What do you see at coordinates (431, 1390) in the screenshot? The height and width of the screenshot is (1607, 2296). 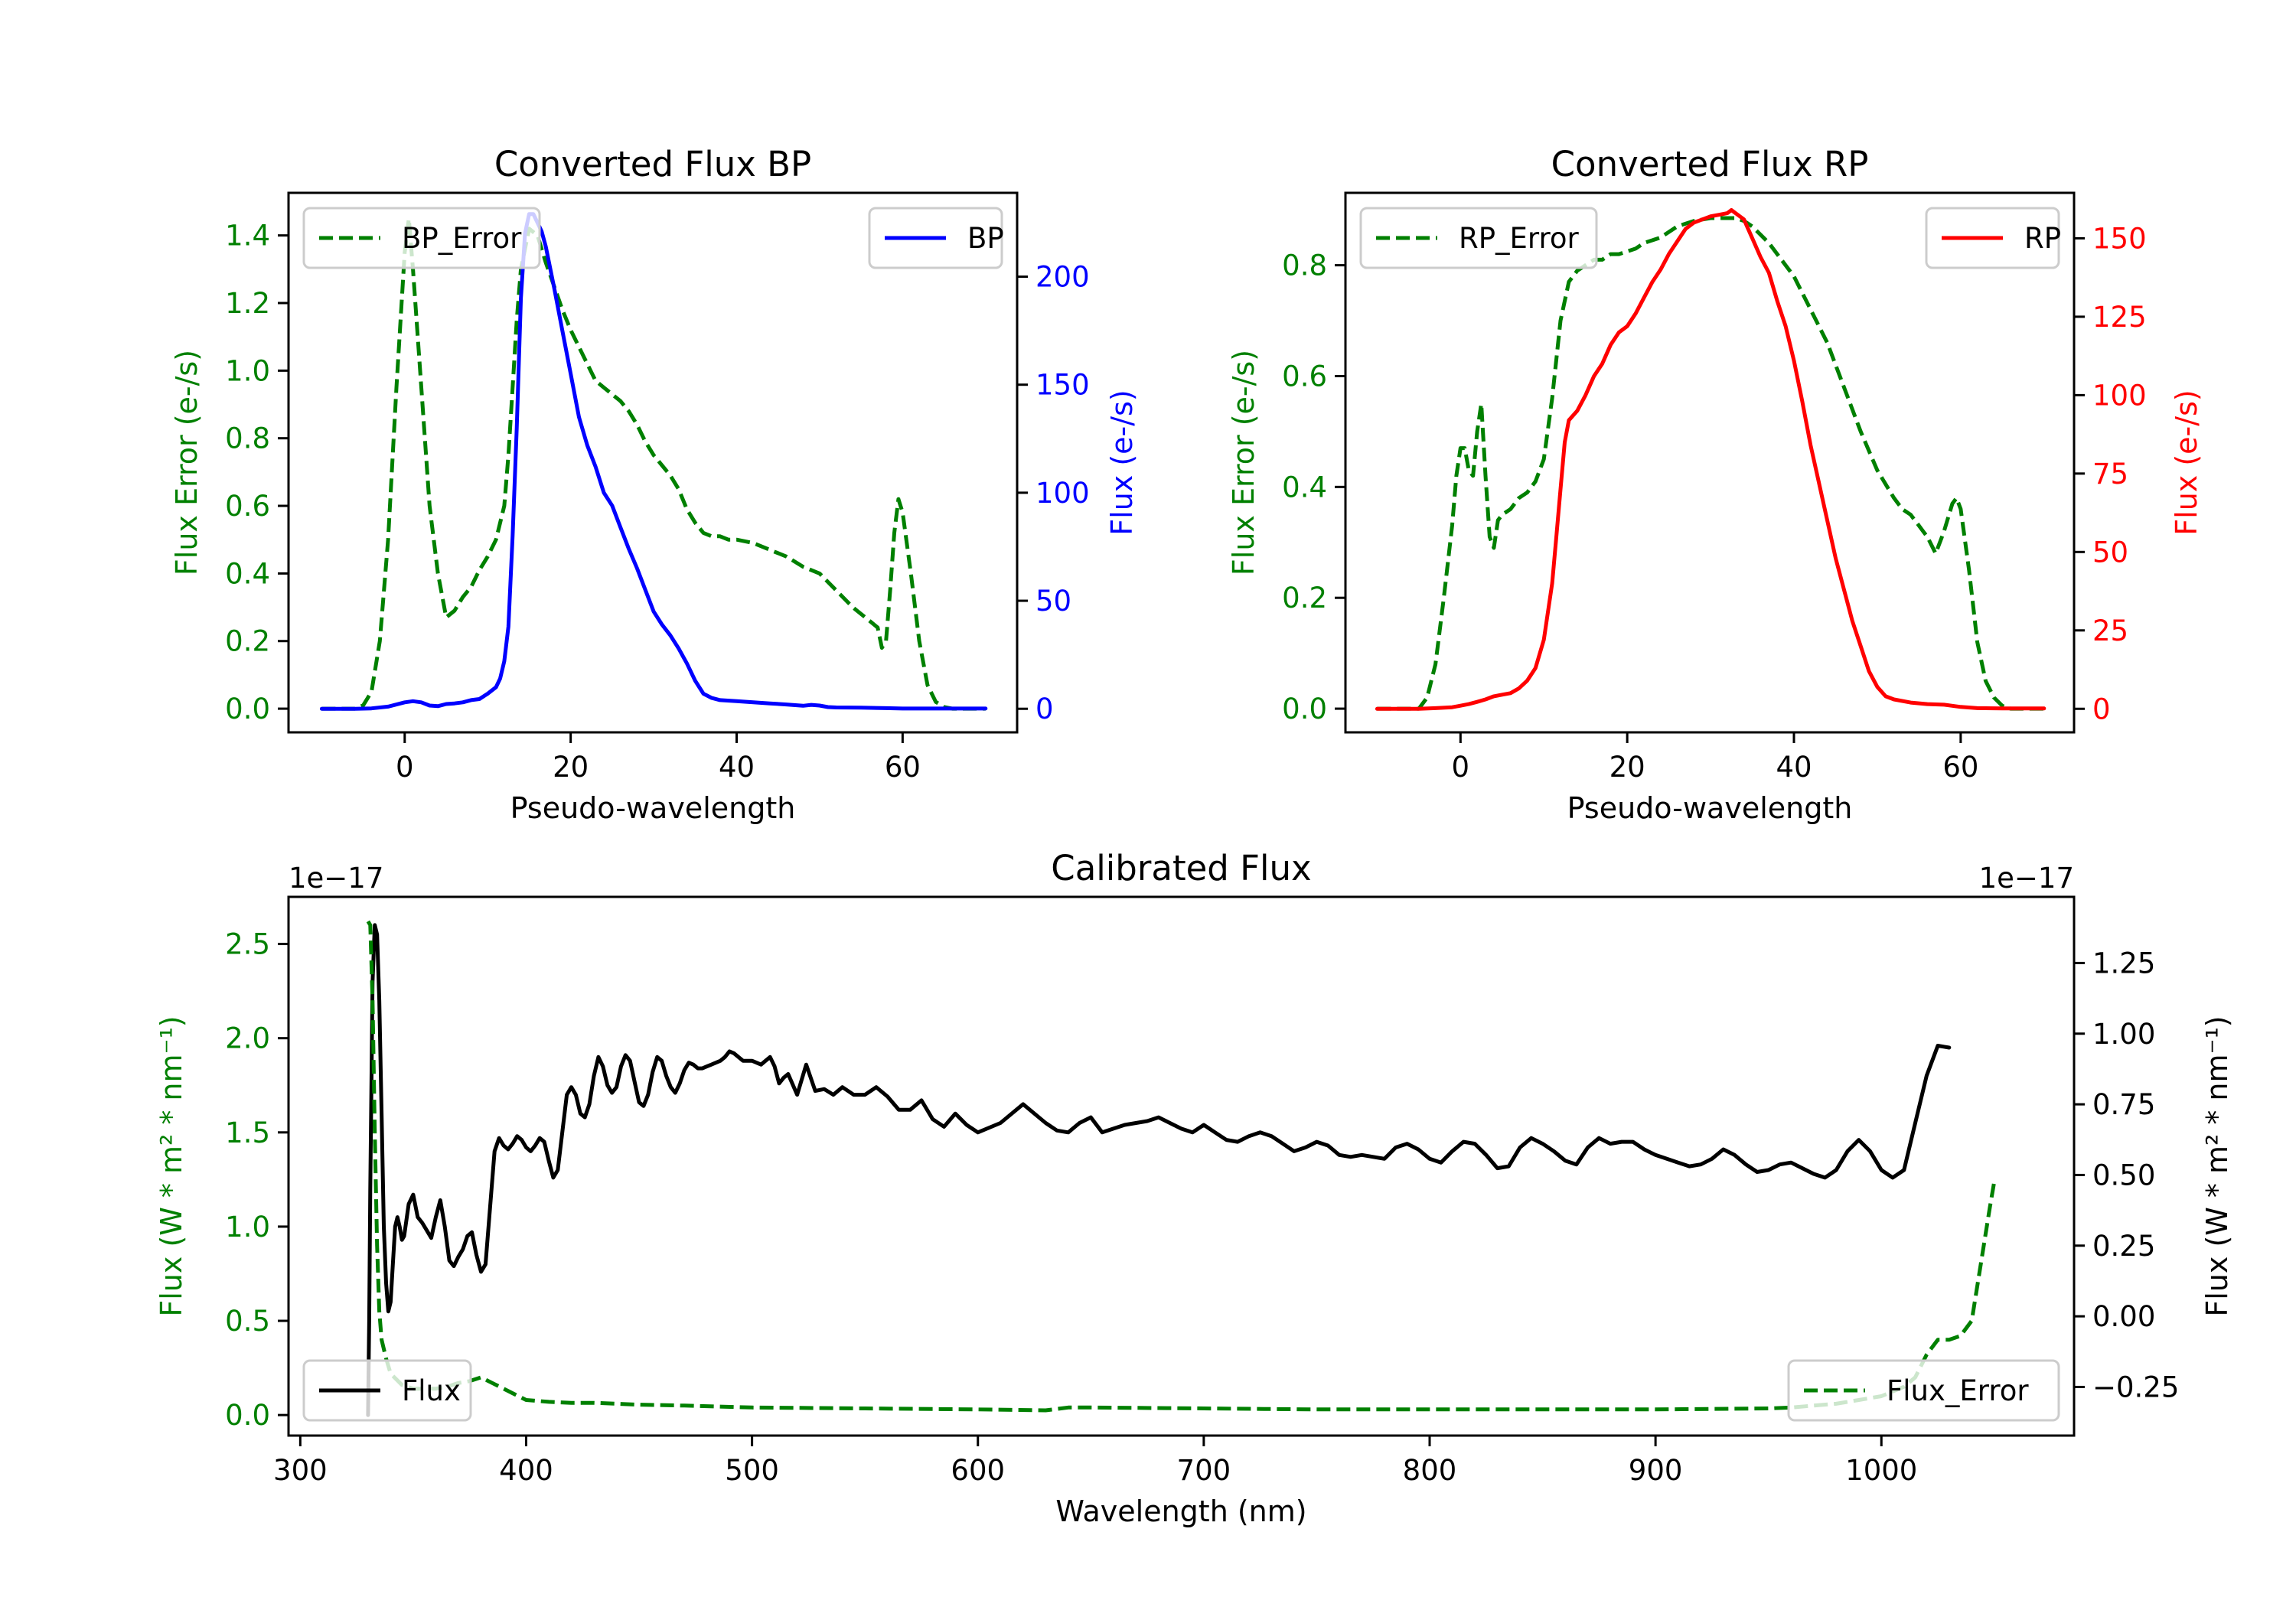 I see `legend-label: Flux` at bounding box center [431, 1390].